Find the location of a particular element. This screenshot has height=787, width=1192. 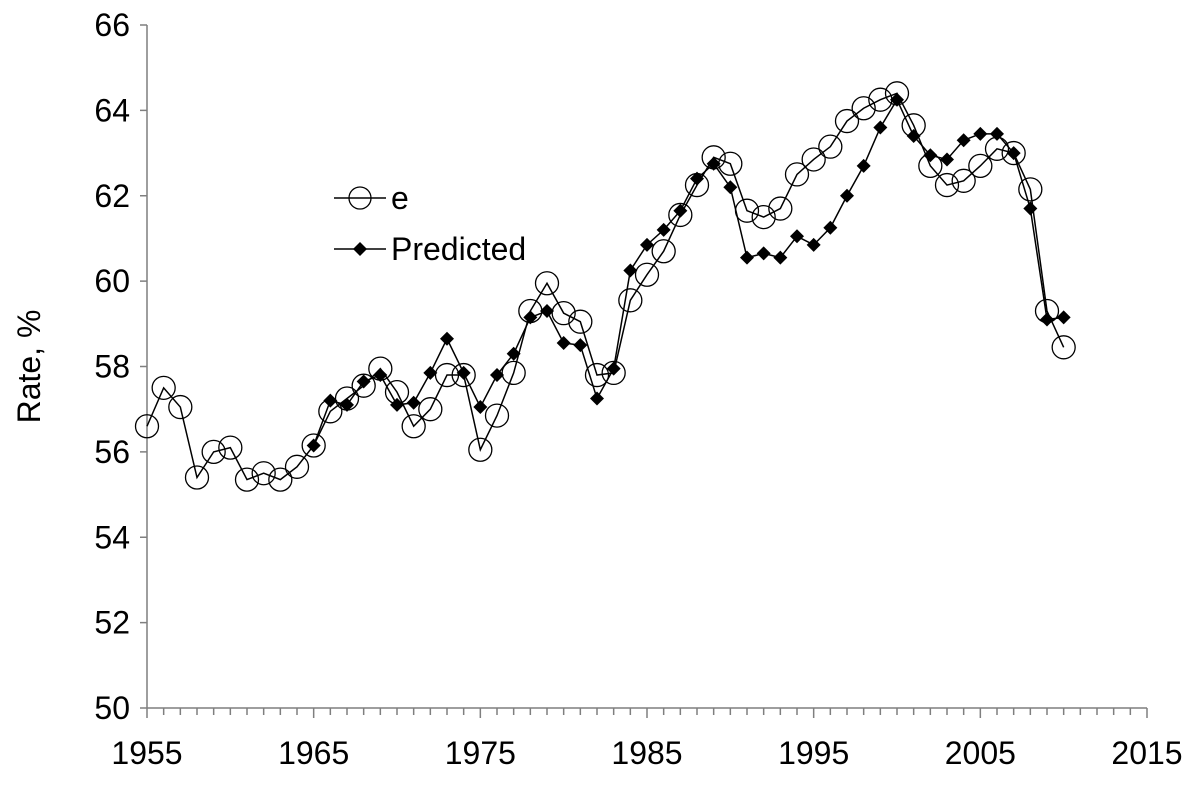

x-tick-label: 1975 is located at coordinates (480, 753).